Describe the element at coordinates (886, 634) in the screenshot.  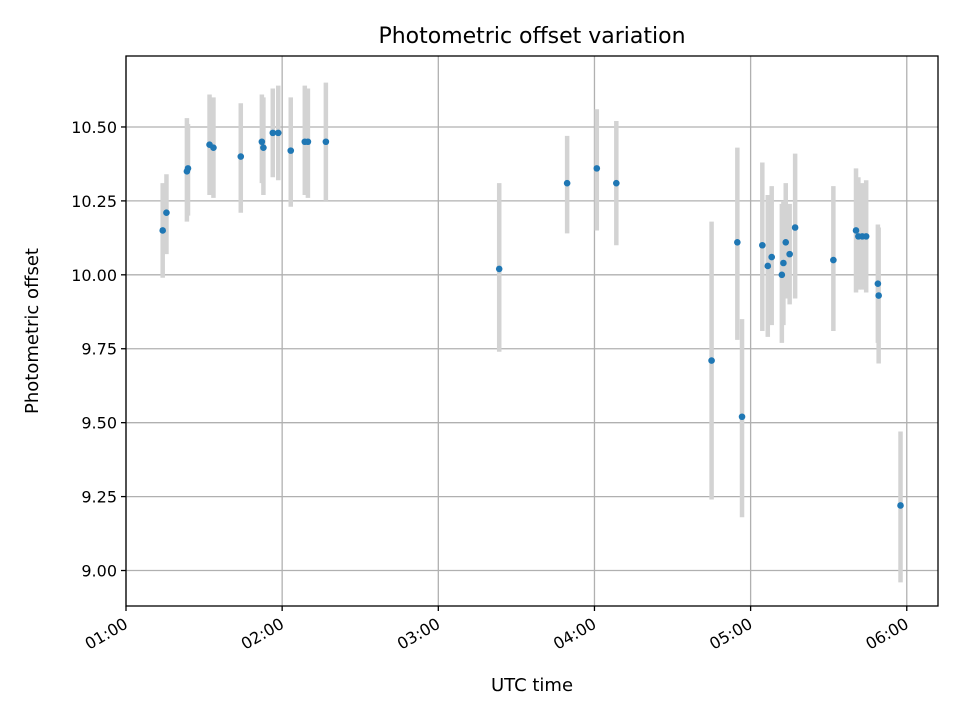
I see `x-tick-label: 06:00` at that location.